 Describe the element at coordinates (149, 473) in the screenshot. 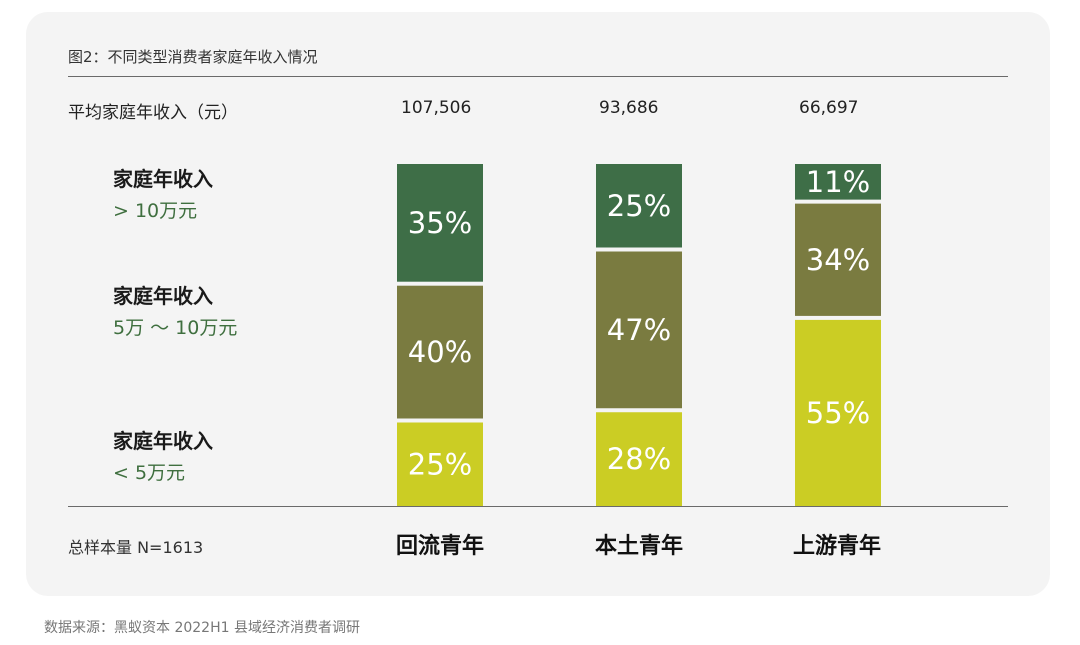

I see `tier-low-range: < 5万元` at that location.